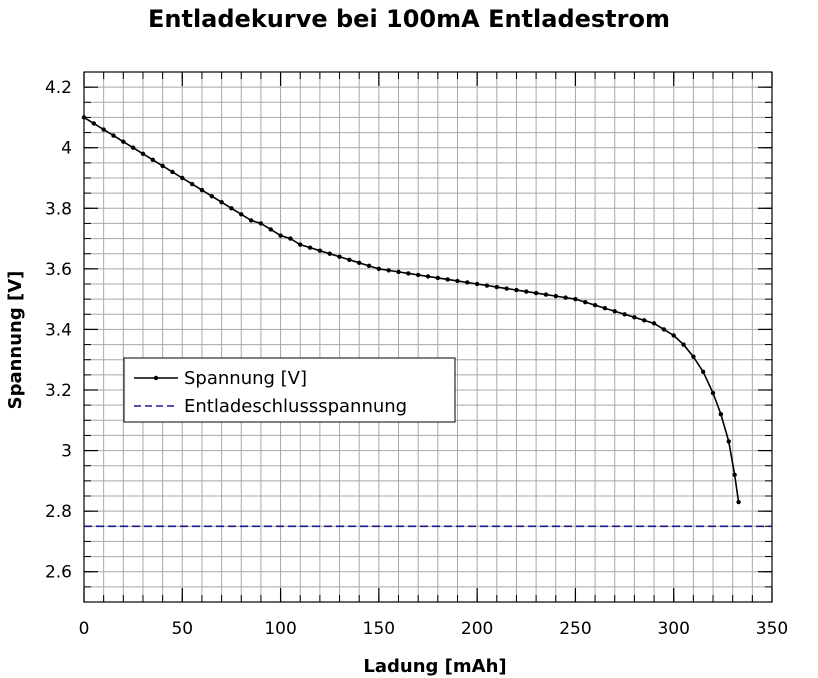 This screenshot has height=678, width=818. Describe the element at coordinates (673, 629) in the screenshot. I see `x-tick-label: 300` at that location.